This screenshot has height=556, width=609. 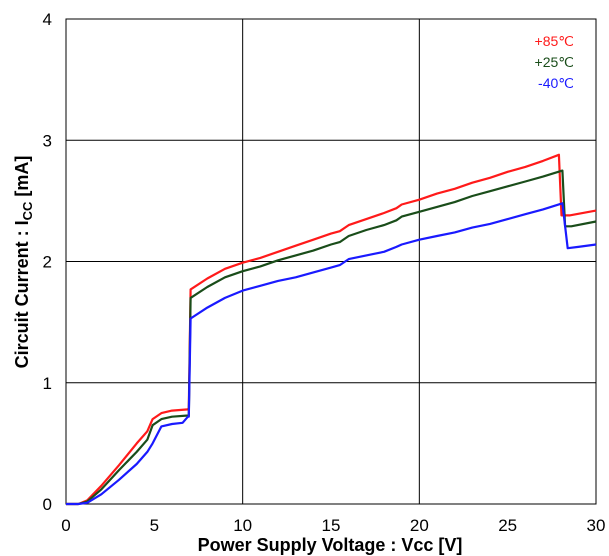 I want to click on y-axis-label: Circuit Current : ICC [mA], so click(x=23, y=262).